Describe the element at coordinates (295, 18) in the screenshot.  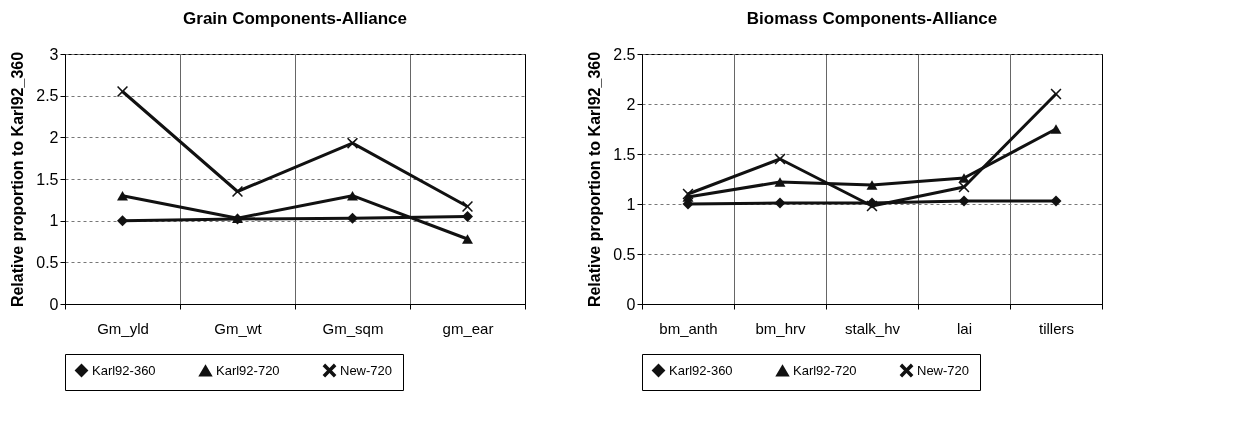
I see `chart-title: Grain Components-Alliance` at that location.